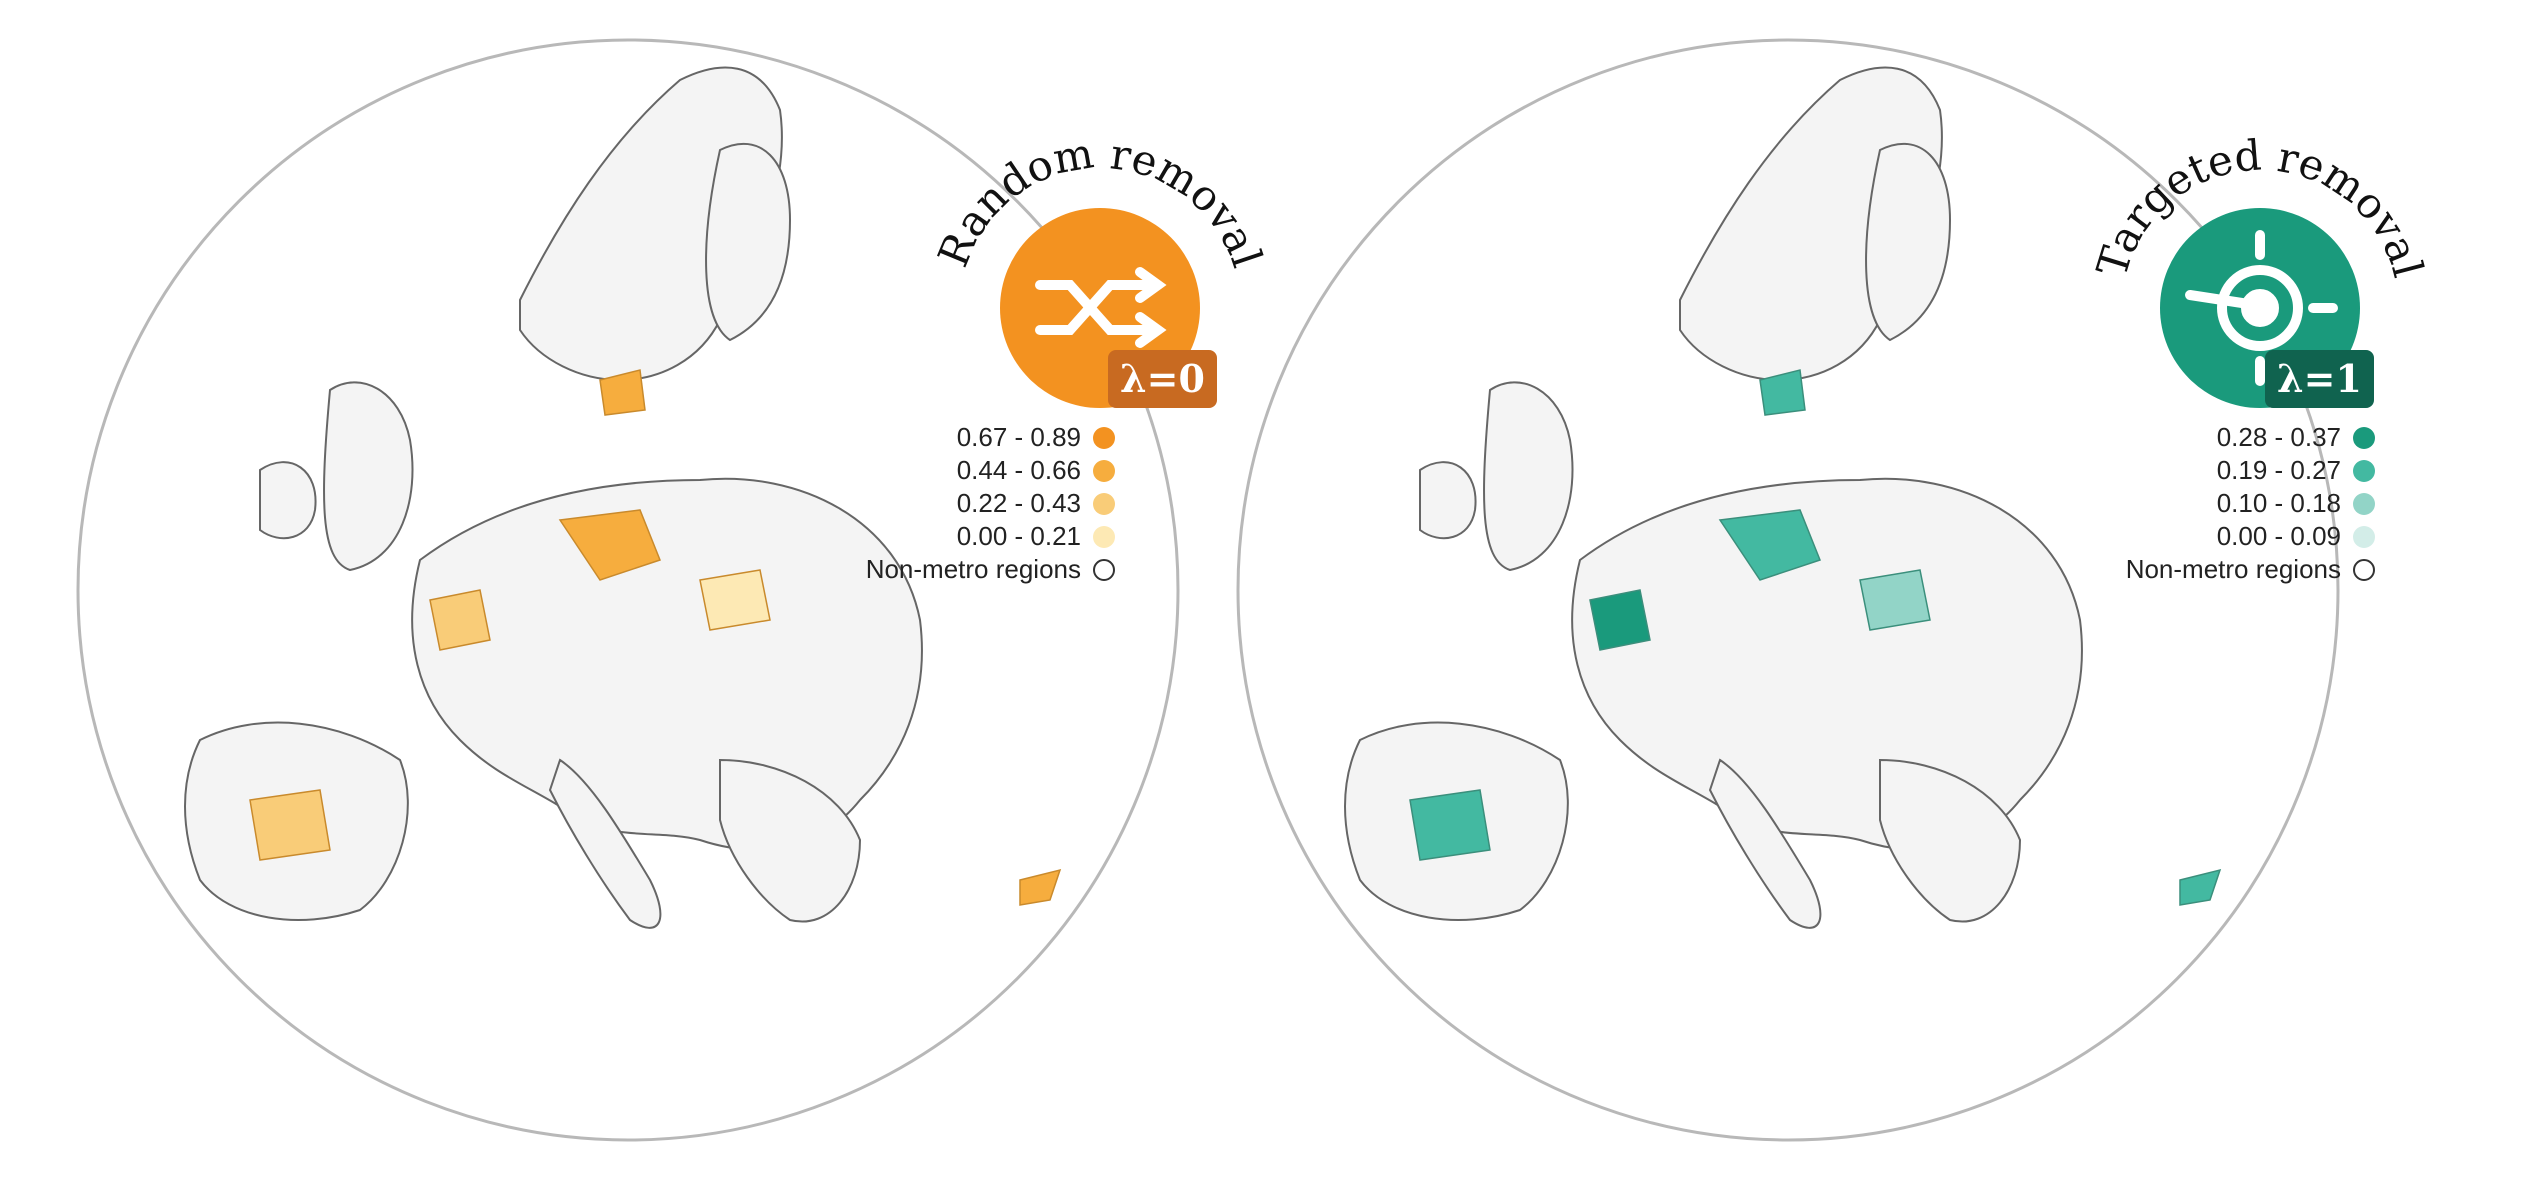 The image size is (2546, 1189). What do you see at coordinates (2278, 503) in the screenshot?
I see `legend-label: 0.10 - 0.18` at bounding box center [2278, 503].